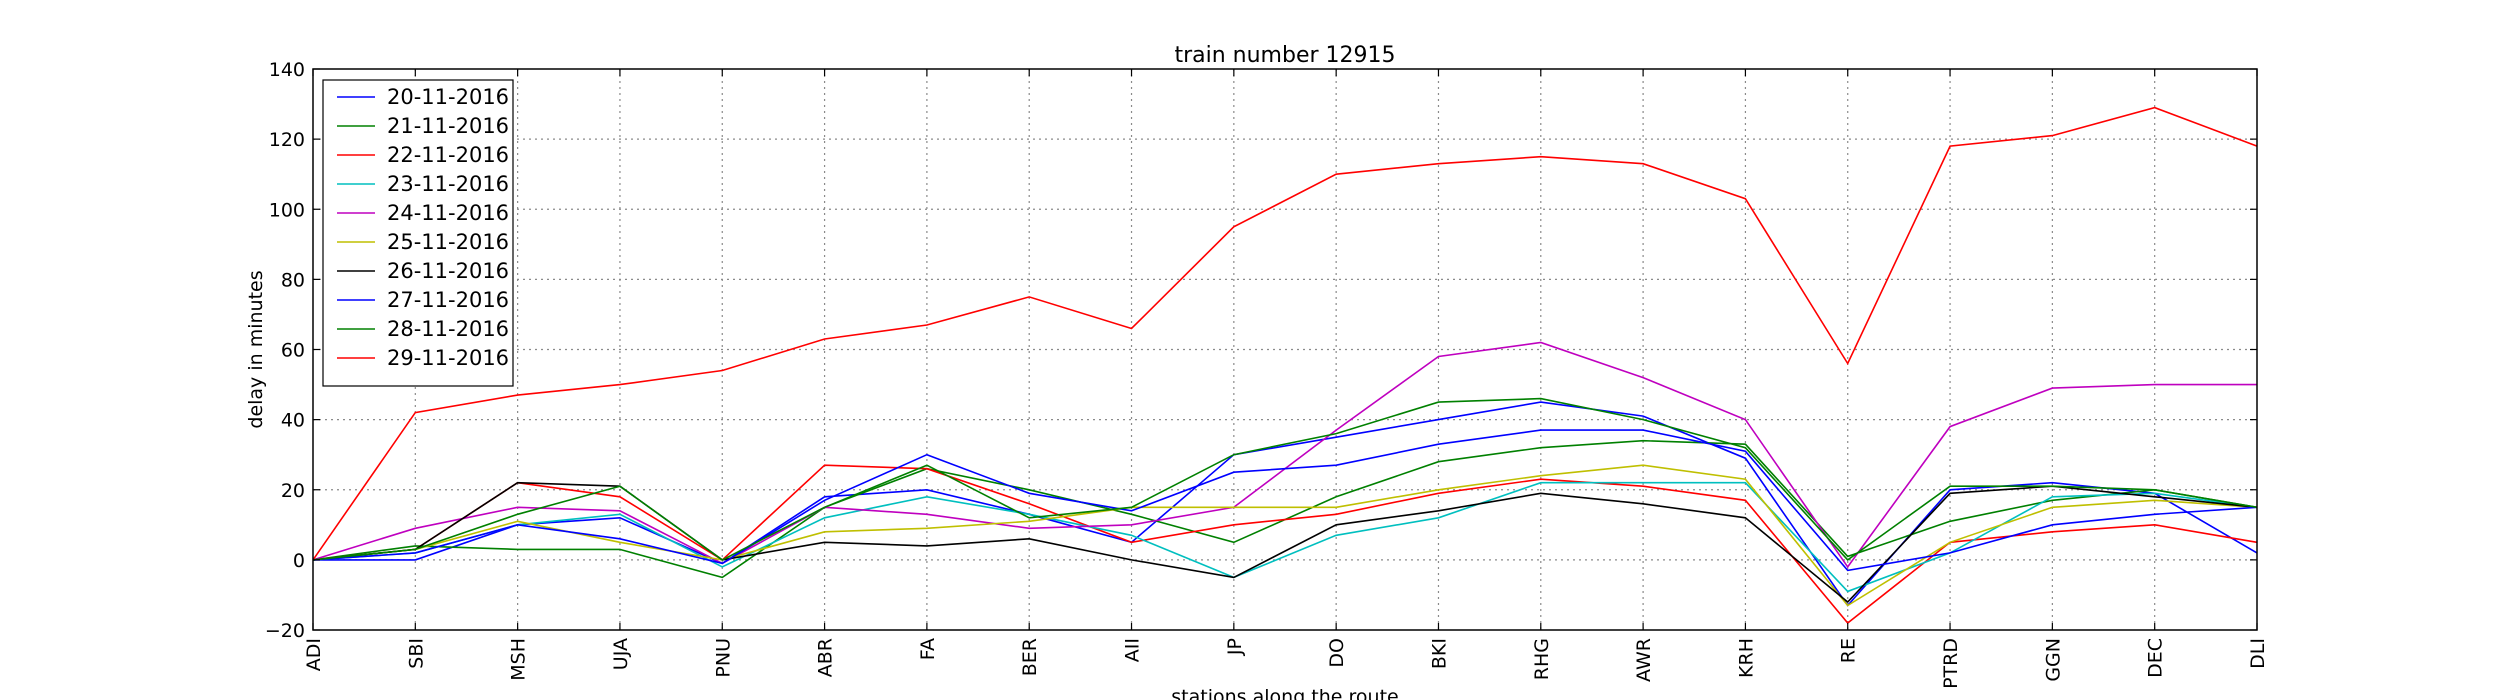 The image size is (2500, 700). What do you see at coordinates (1542, 659) in the screenshot?
I see `x-tick-label: RHG` at bounding box center [1542, 659].